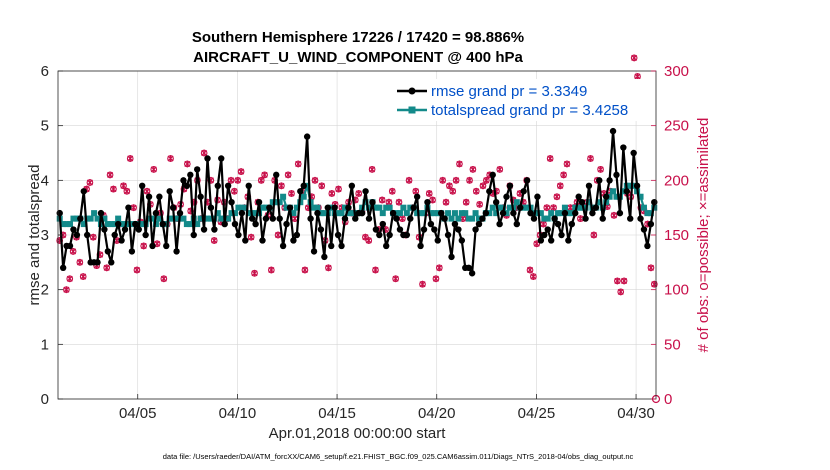 This screenshot has height=470, width=830. Describe the element at coordinates (537, 413) in the screenshot. I see `x-tick-label: 04/25` at that location.